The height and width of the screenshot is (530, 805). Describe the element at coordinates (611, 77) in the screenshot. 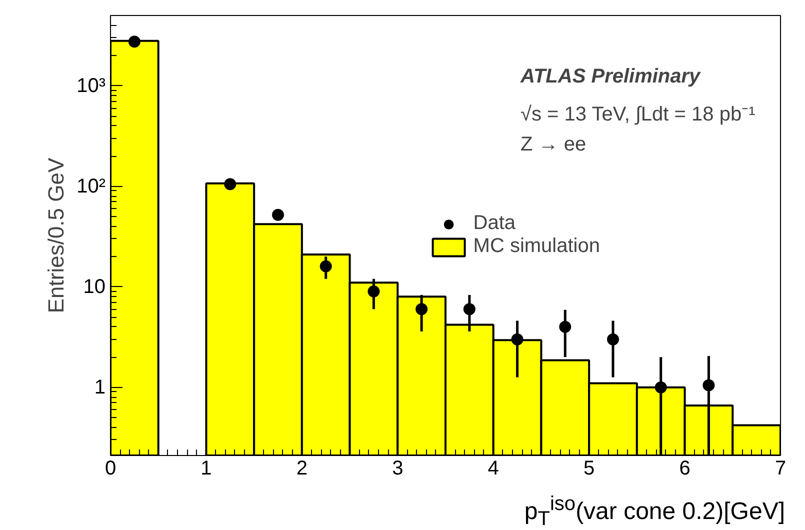

I see `annotation: ATLAS Preliminary` at that location.